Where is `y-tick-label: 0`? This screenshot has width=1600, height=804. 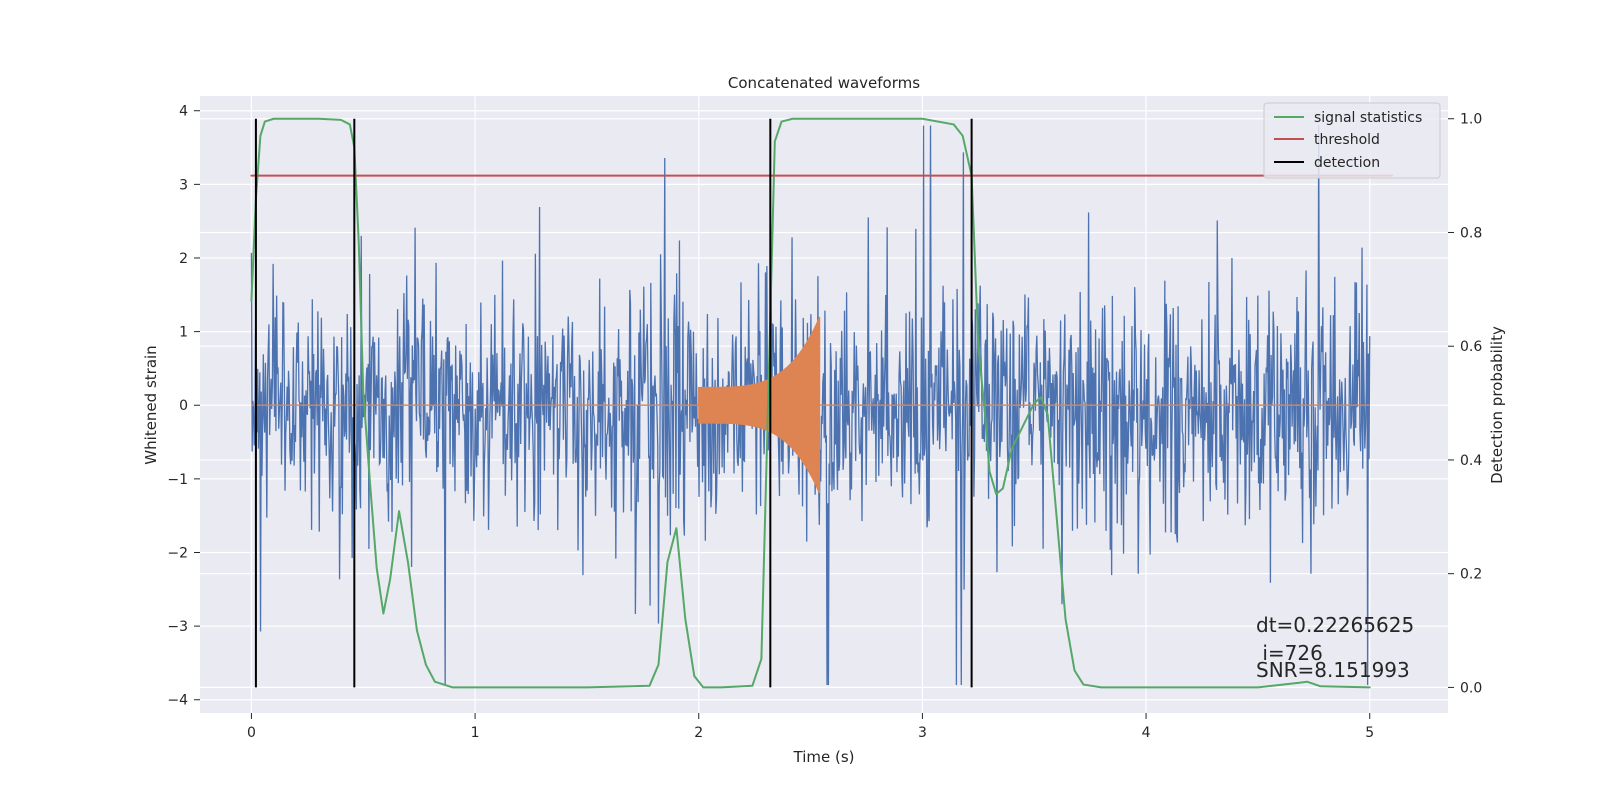
y-tick-label: 0 is located at coordinates (183, 406).